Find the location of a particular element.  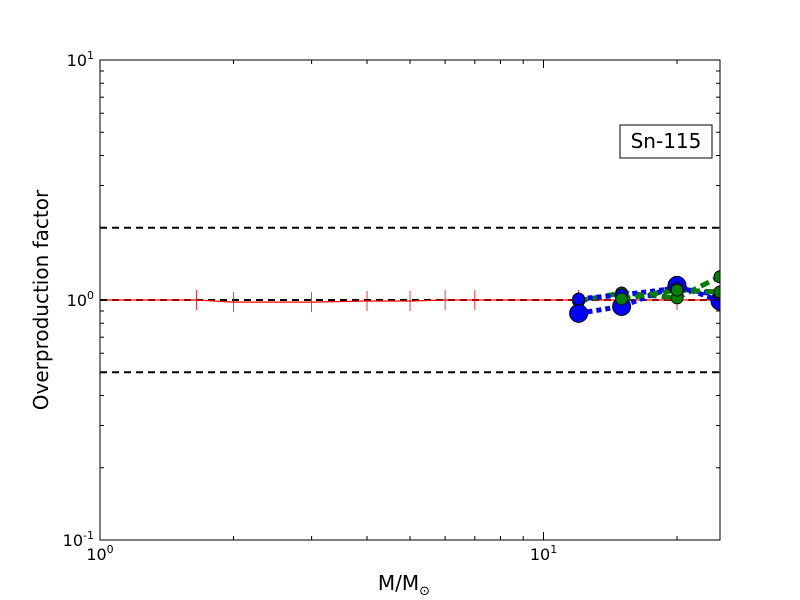

x-tick-label: 10¹ is located at coordinates (543, 553).